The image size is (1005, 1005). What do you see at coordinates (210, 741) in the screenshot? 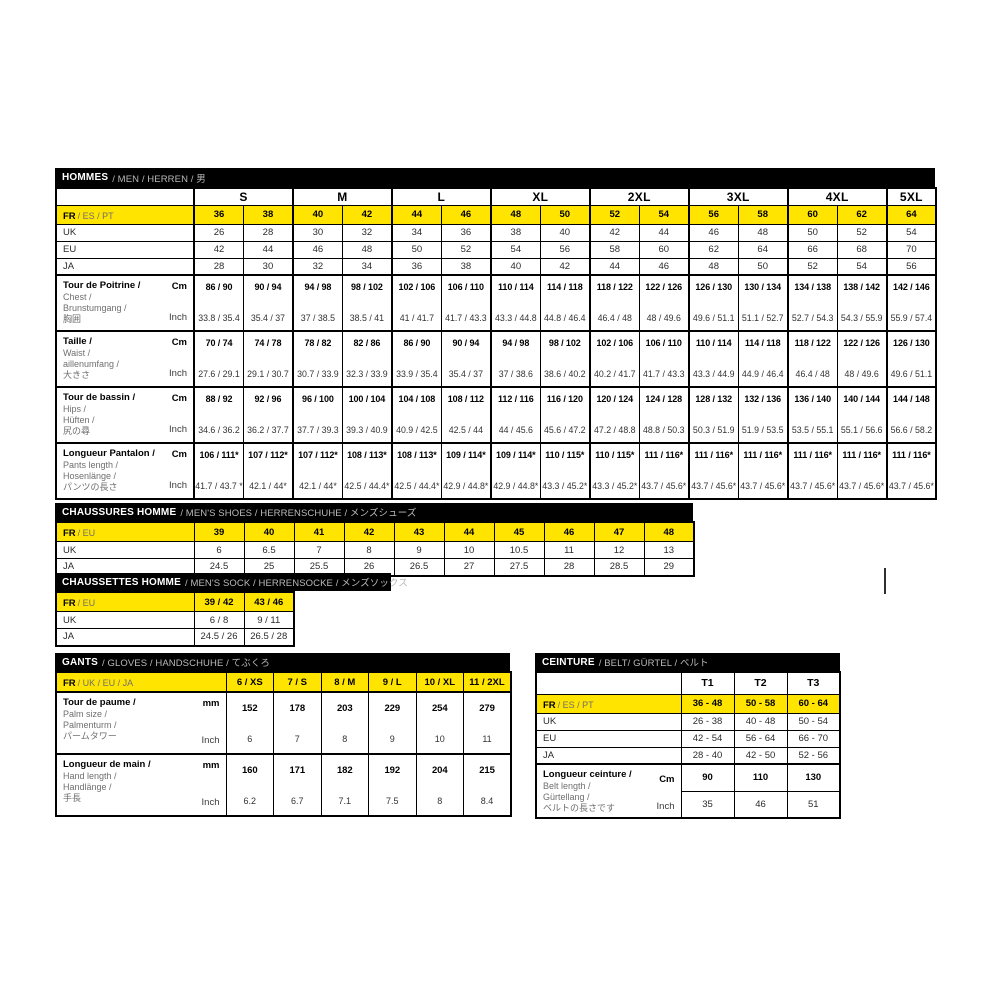
I see `palm-unit-inch: Inch` at bounding box center [210, 741].